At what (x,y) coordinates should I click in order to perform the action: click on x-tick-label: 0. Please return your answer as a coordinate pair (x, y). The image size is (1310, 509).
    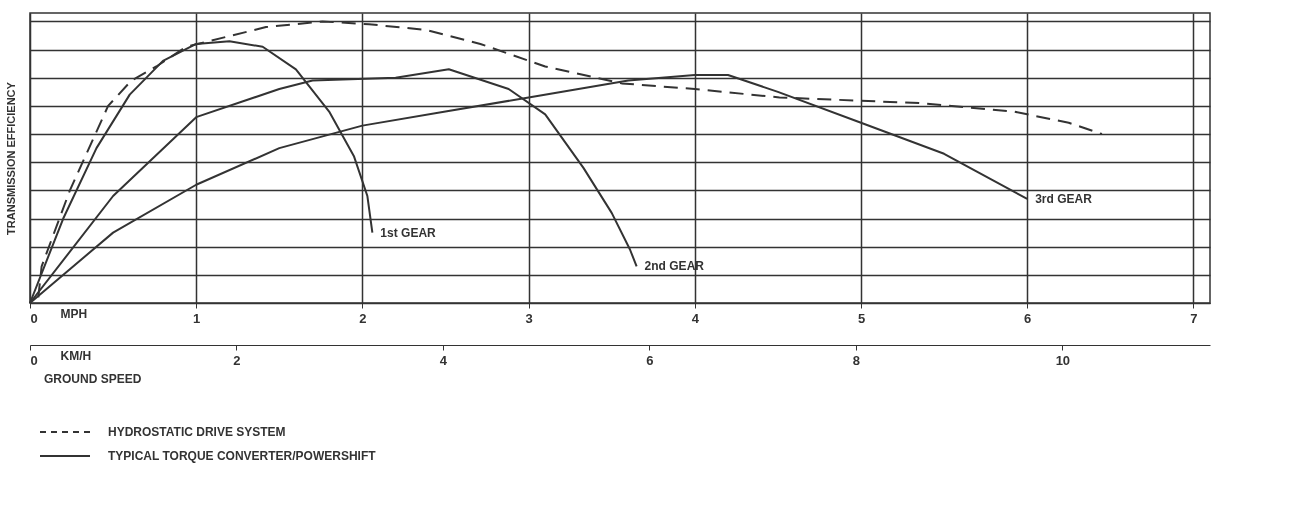
    Looking at the image, I should click on (34, 318).